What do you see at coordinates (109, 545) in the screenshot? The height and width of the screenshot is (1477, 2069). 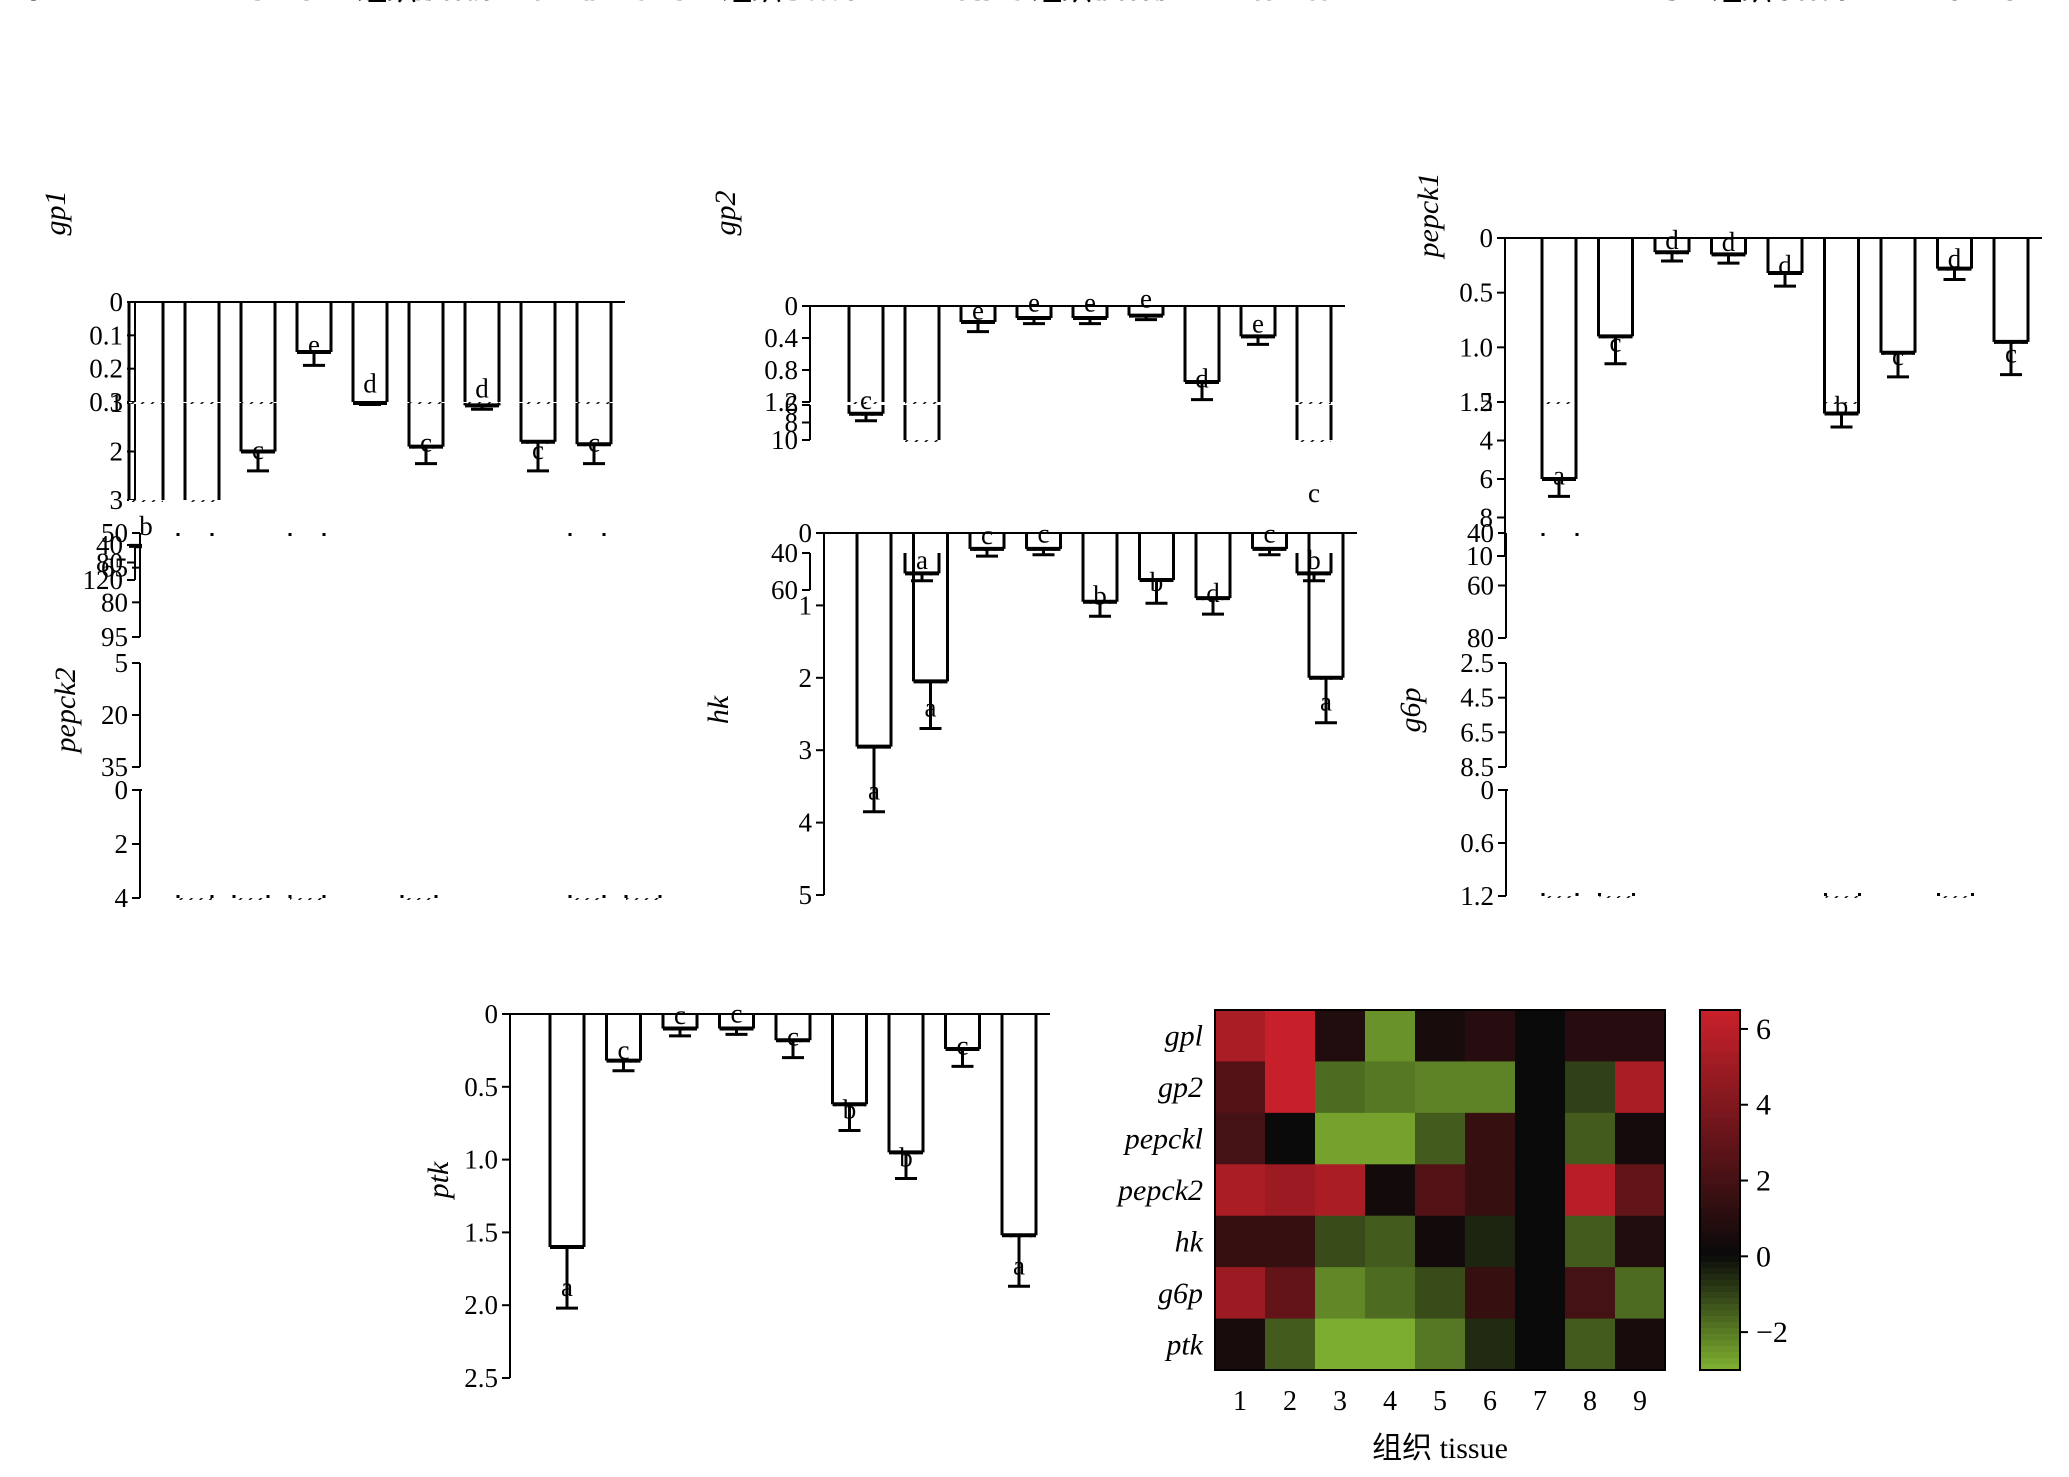 I see `y-tick-label: 40` at bounding box center [109, 545].